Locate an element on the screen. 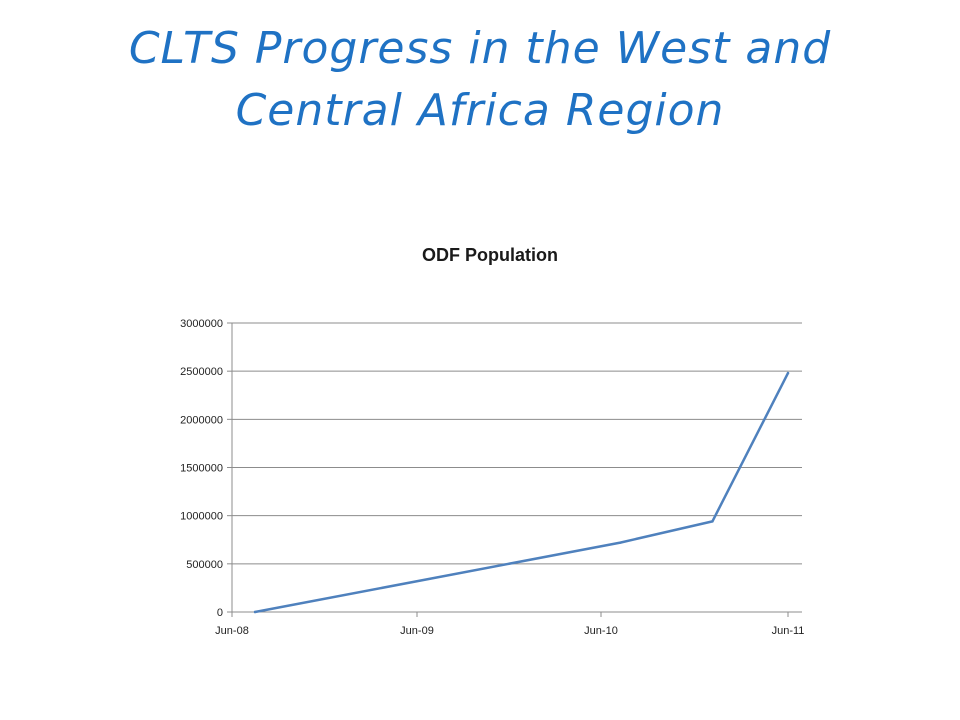 This screenshot has width=960, height=720. x-tick-labels: Jun-08 Jun-09 Jun-10 Jun-11 is located at coordinates (509, 631).